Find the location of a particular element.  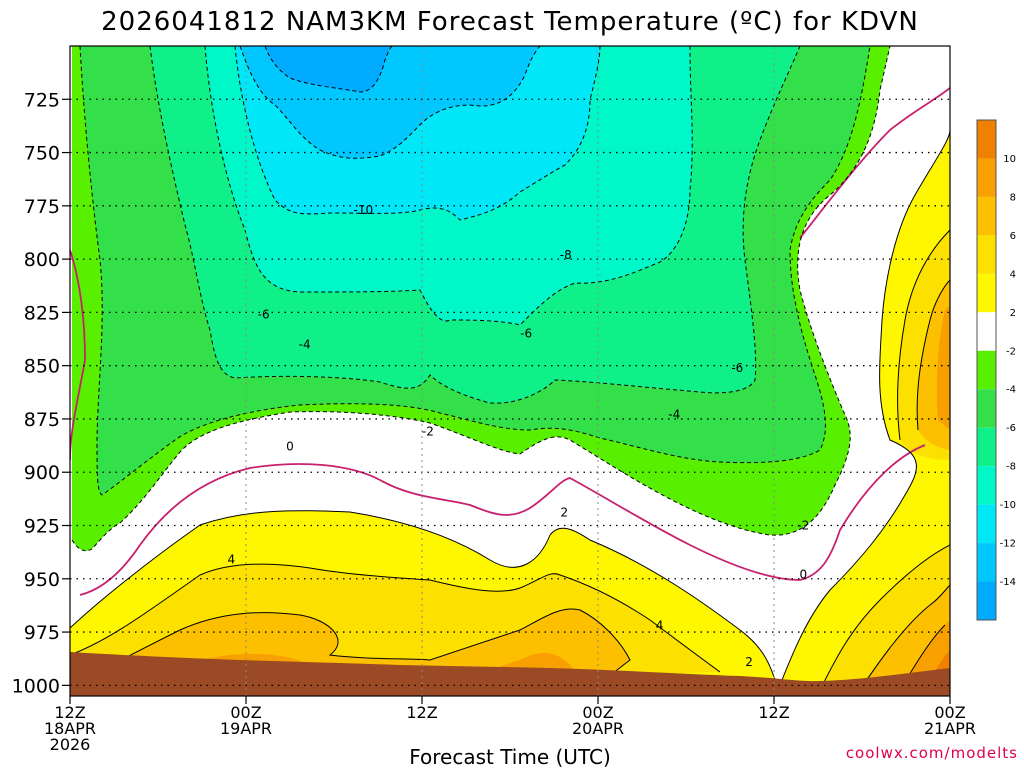

colorbar-label: 10 is located at coordinates (1009, 159).